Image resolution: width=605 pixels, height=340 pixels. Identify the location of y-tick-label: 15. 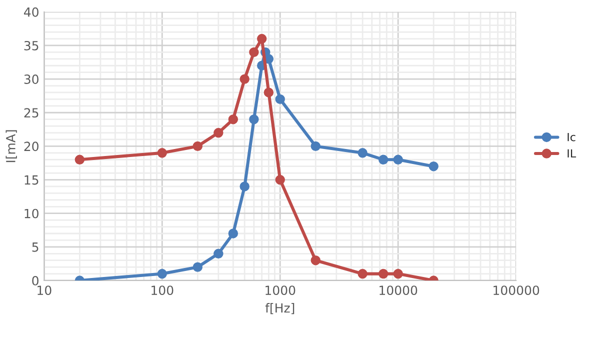
(31, 180).